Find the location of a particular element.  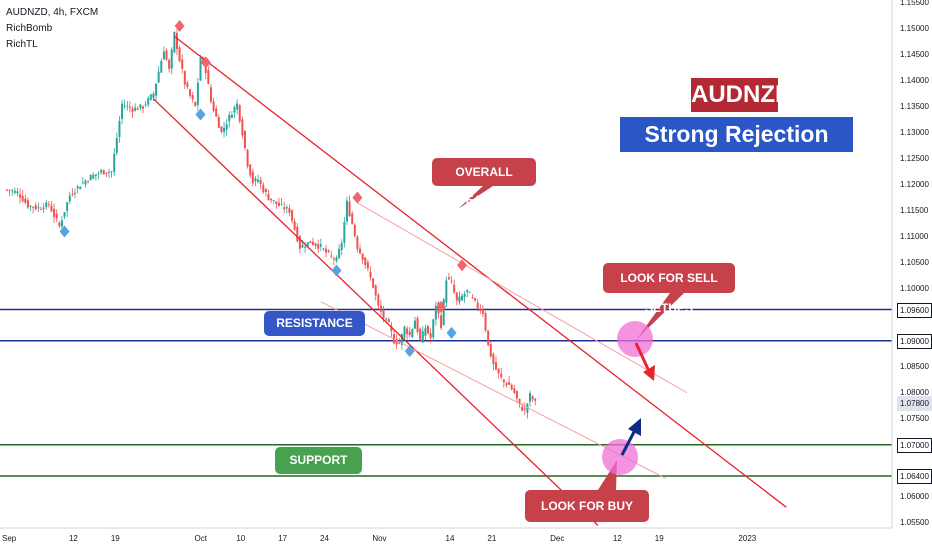

y-tick-label: 1.11000 is located at coordinates (914, 236).